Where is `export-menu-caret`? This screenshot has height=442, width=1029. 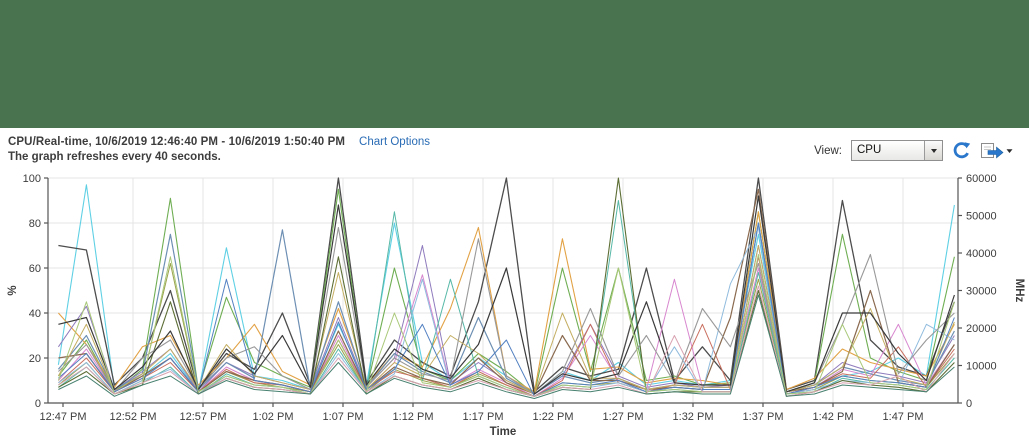
export-menu-caret is located at coordinates (1009, 151).